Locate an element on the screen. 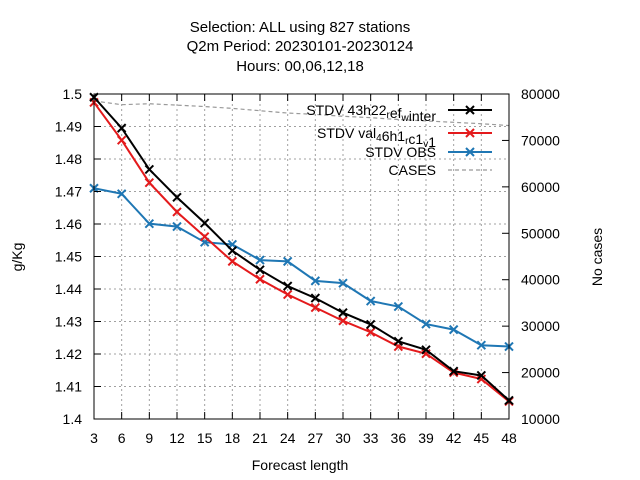  y2-tick-label: 30000 is located at coordinates (540, 326).